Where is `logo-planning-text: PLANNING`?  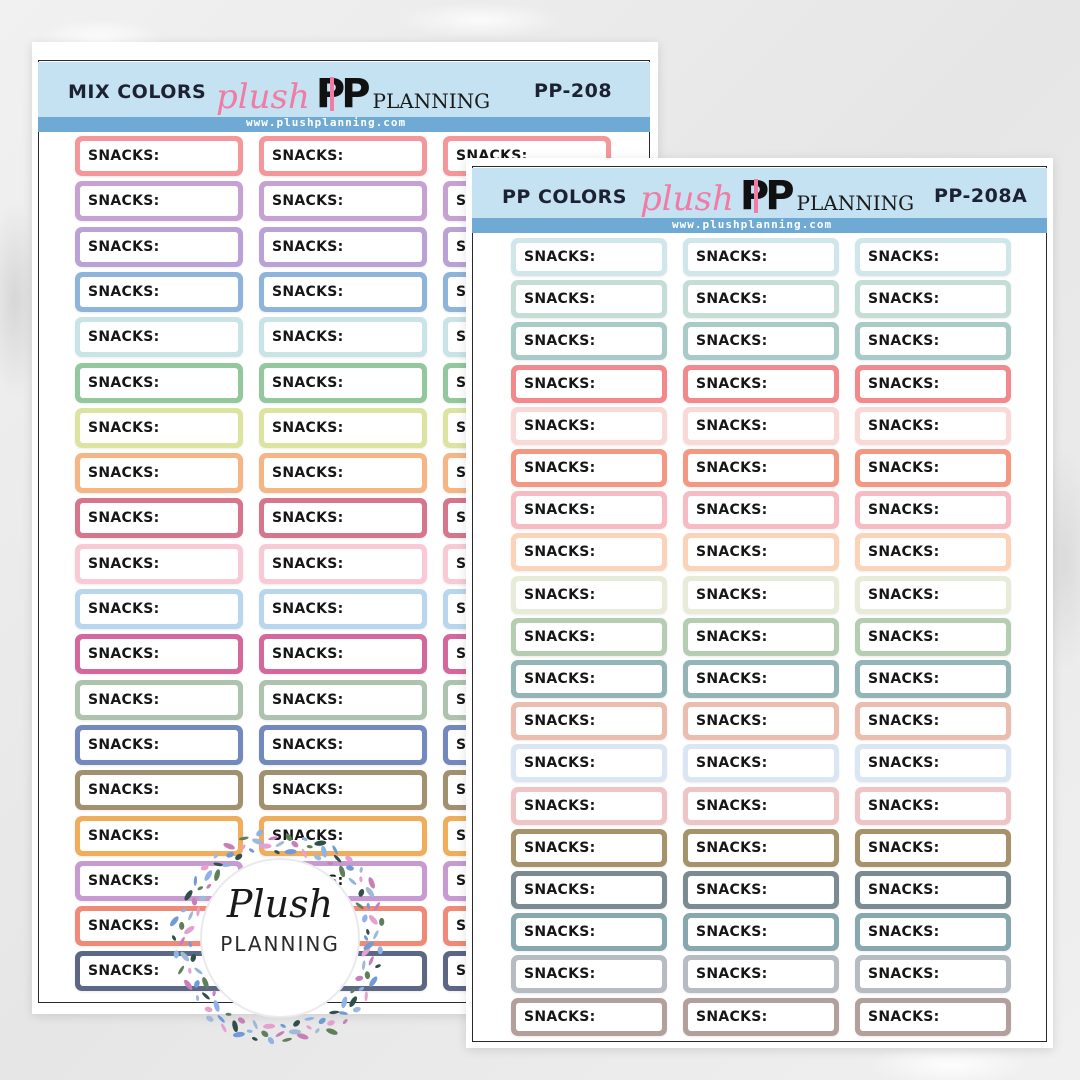
logo-planning-text: PLANNING is located at coordinates (855, 203).